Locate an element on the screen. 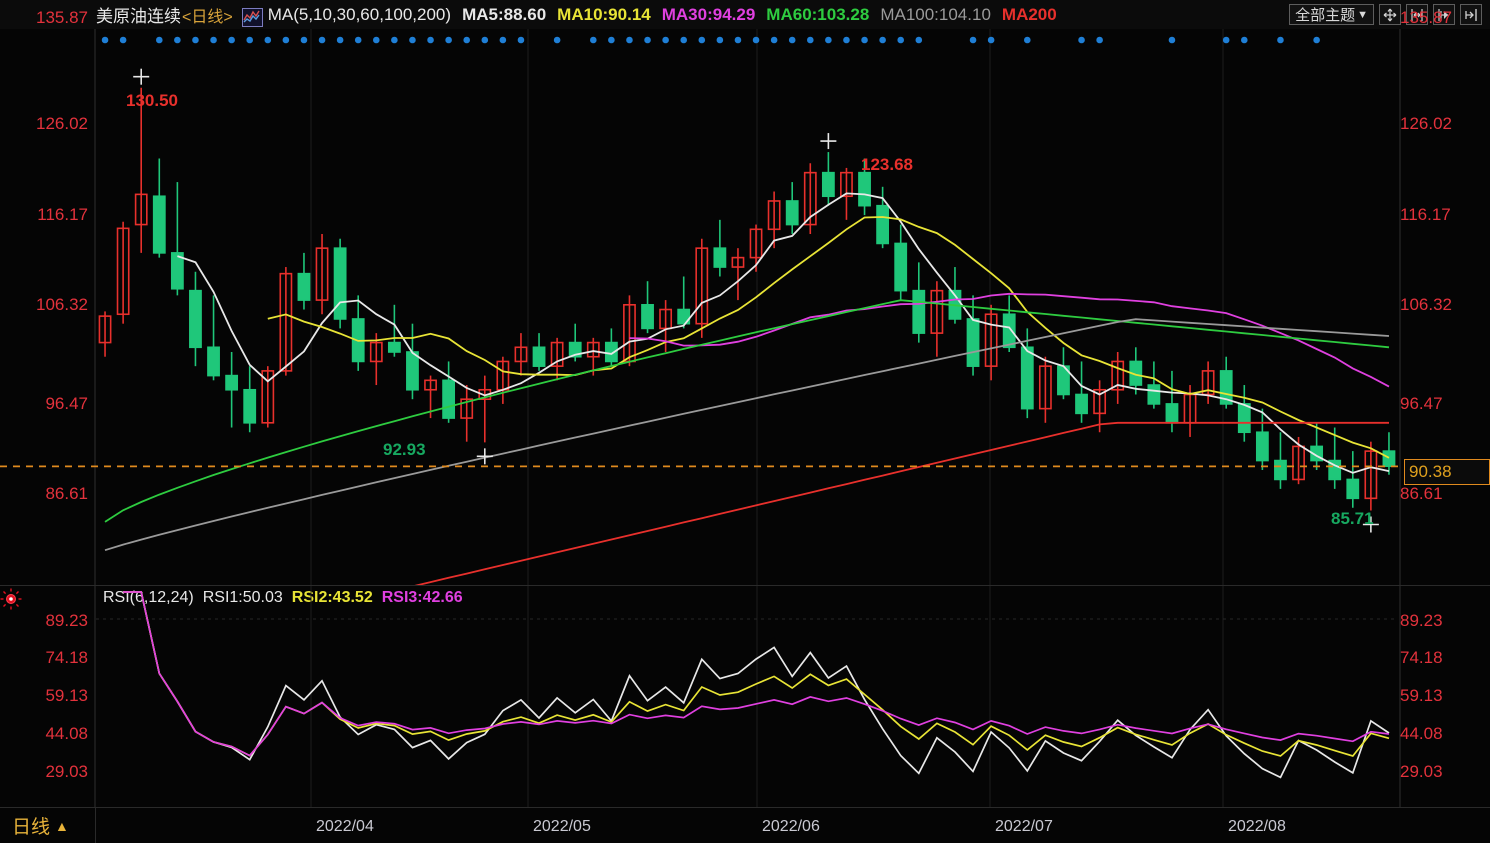 This screenshot has height=843, width=1490. period-selector-label: 日线 is located at coordinates (31, 827).